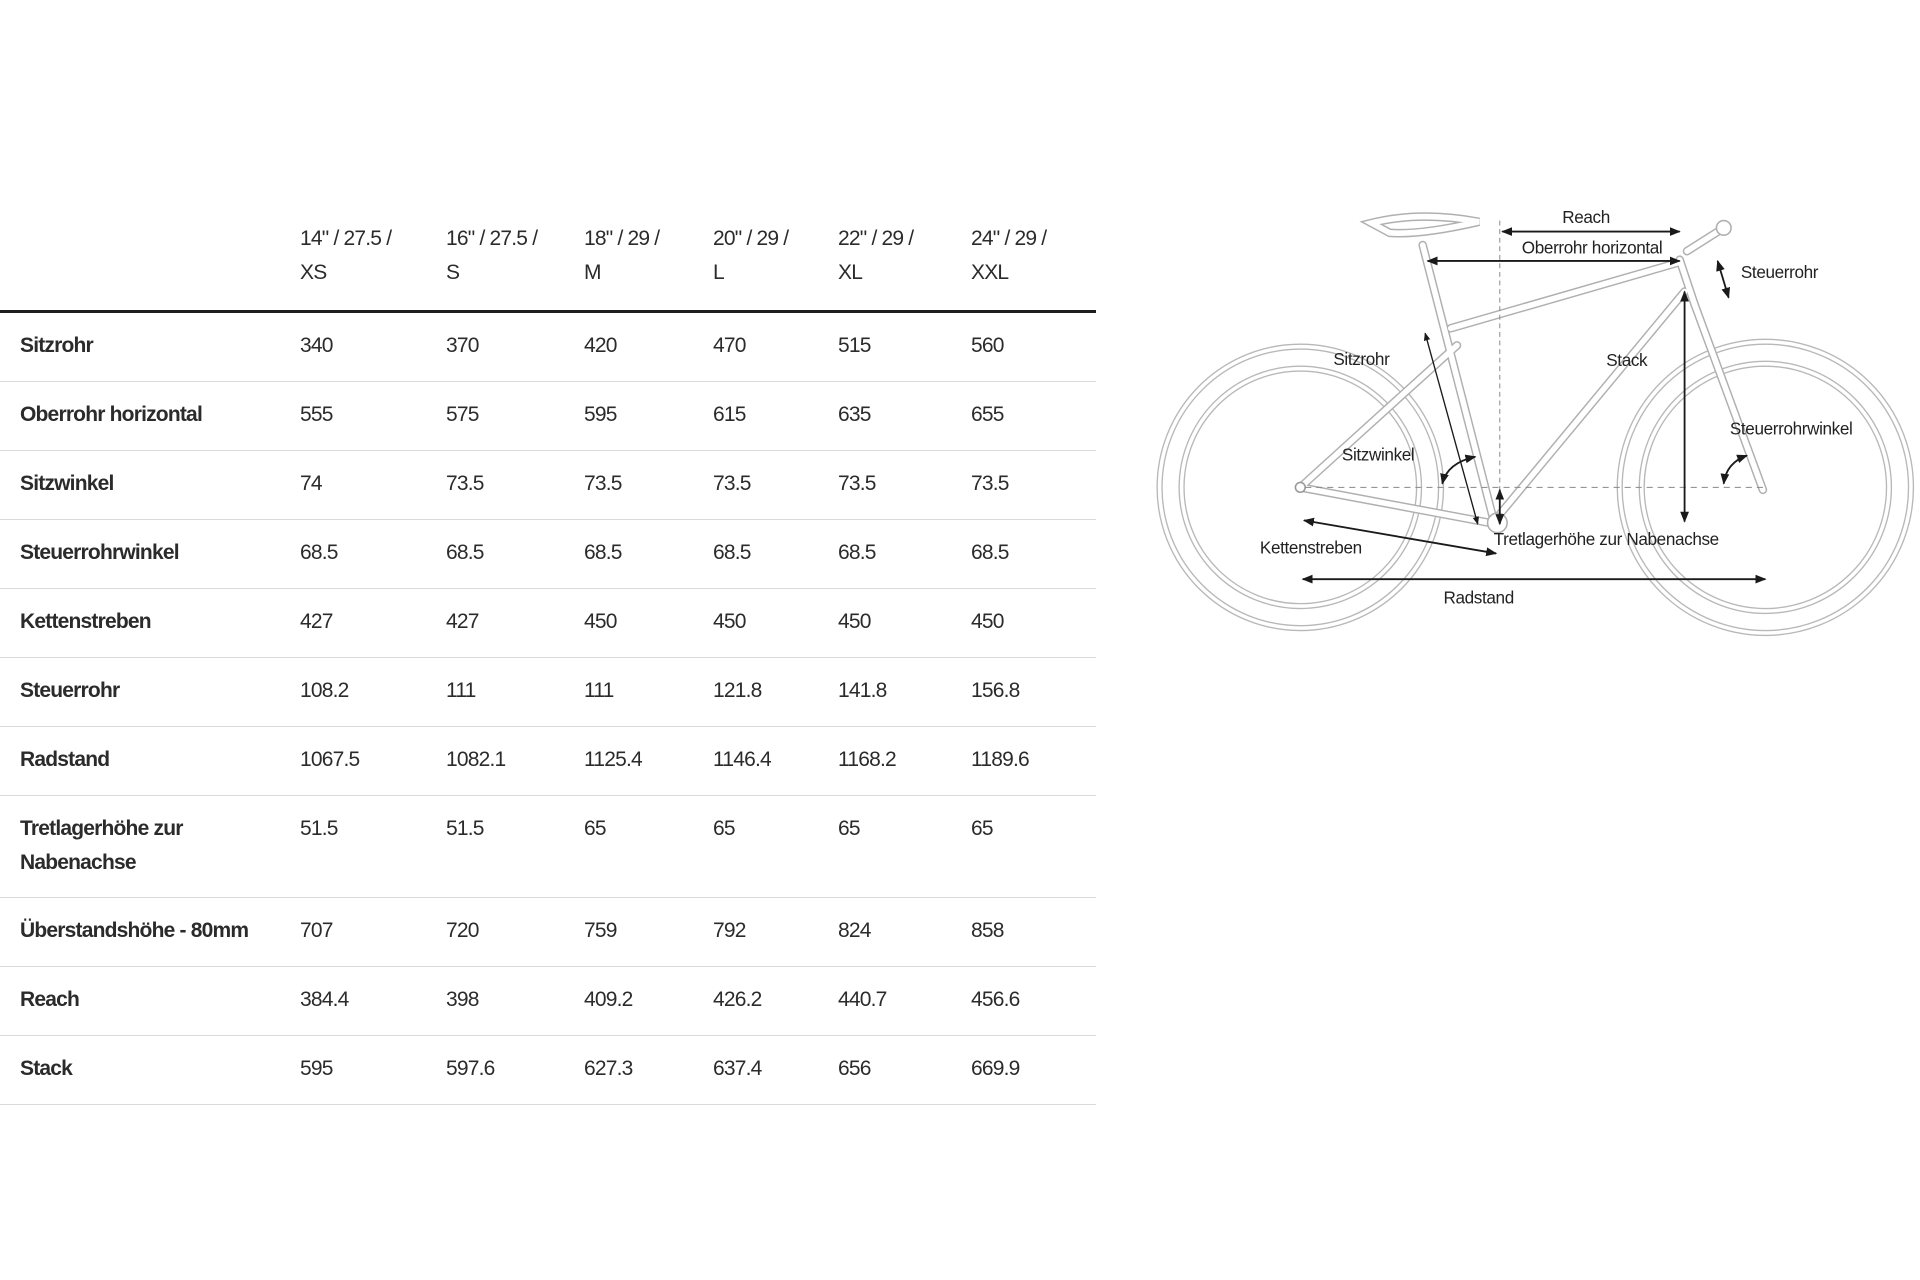 The image size is (1920, 1280). What do you see at coordinates (548, 554) in the screenshot?
I see `table-row: Steuerrohrwinkel 68.5 68.5 68.5 68.5 68.5 68.5` at bounding box center [548, 554].